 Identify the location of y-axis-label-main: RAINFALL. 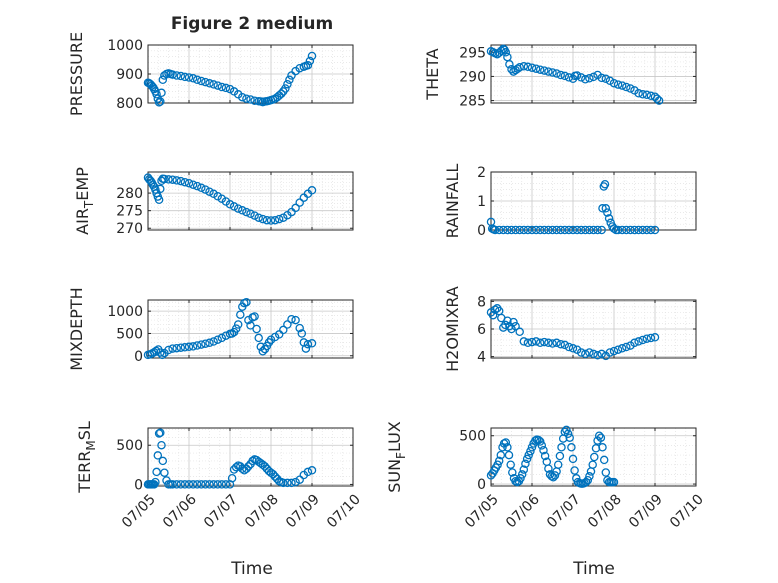
(452, 201).